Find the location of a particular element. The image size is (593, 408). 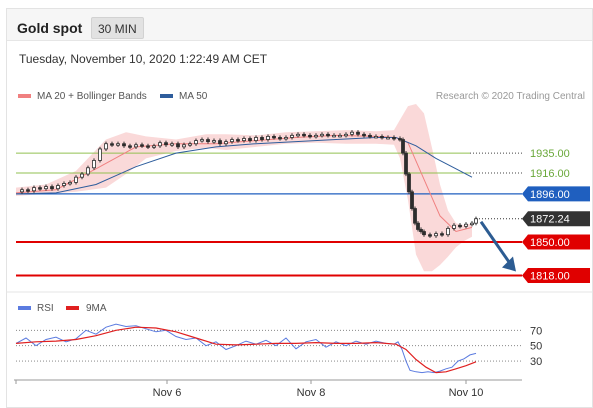

header-bar: Gold spot 30 MIN is located at coordinates (299, 25).